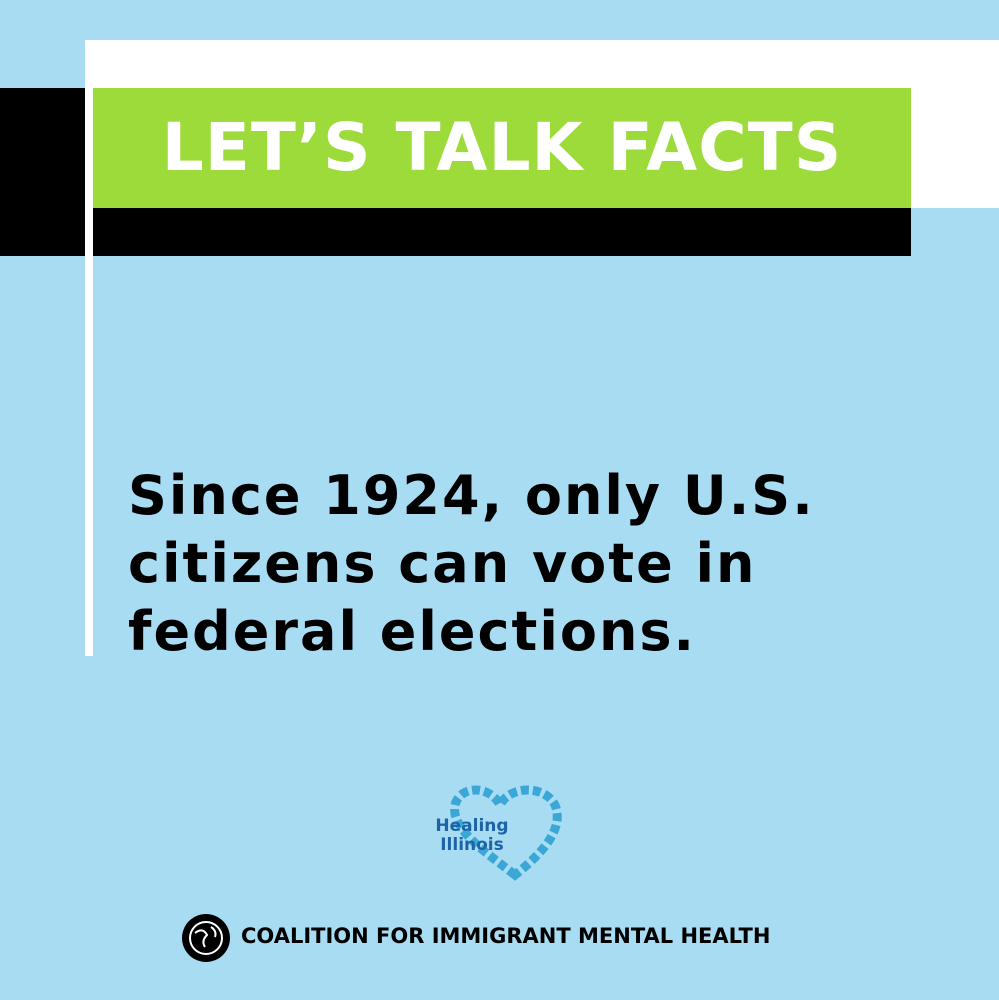 The width and height of the screenshot is (999, 1000). What do you see at coordinates (506, 936) in the screenshot?
I see `footer-text: COALITION FOR IMMIGRANT MENTAL HEALTH` at bounding box center [506, 936].